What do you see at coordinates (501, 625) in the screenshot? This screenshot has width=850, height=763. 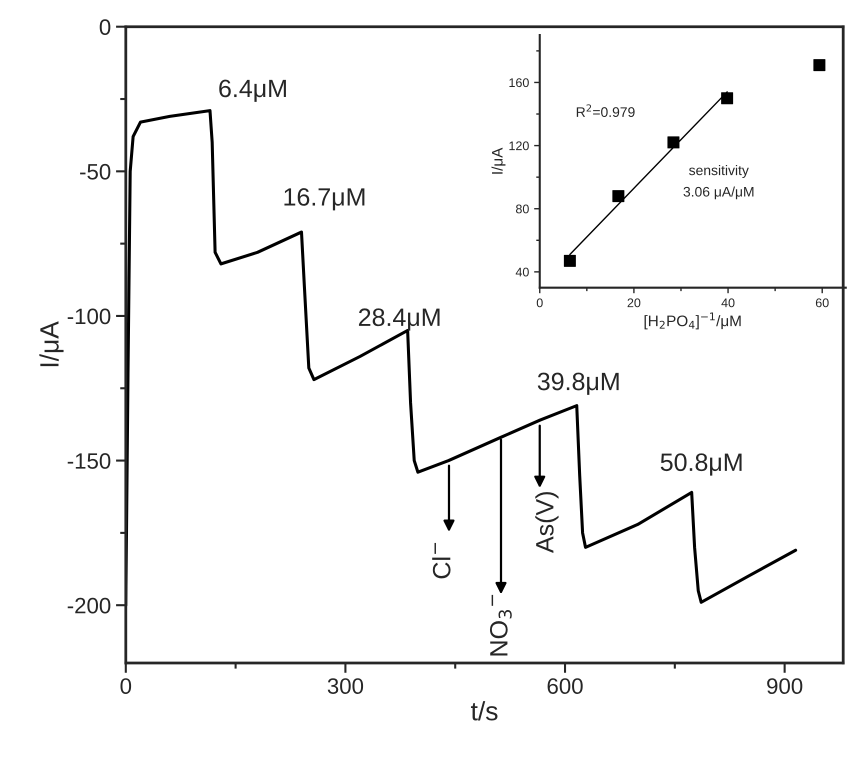 I see `annotation: NO$_{3}$$^{−}$` at bounding box center [501, 625].